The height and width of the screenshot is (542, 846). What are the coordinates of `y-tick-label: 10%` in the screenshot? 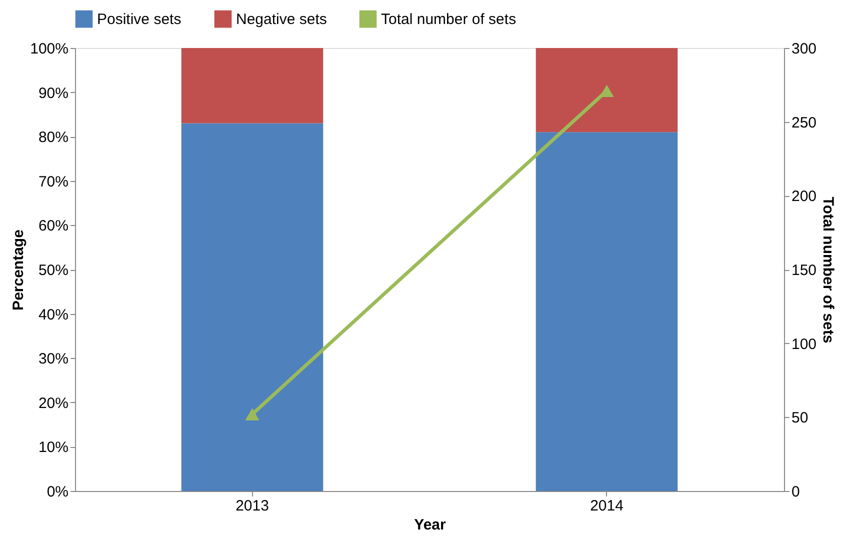 It's located at (53, 447).